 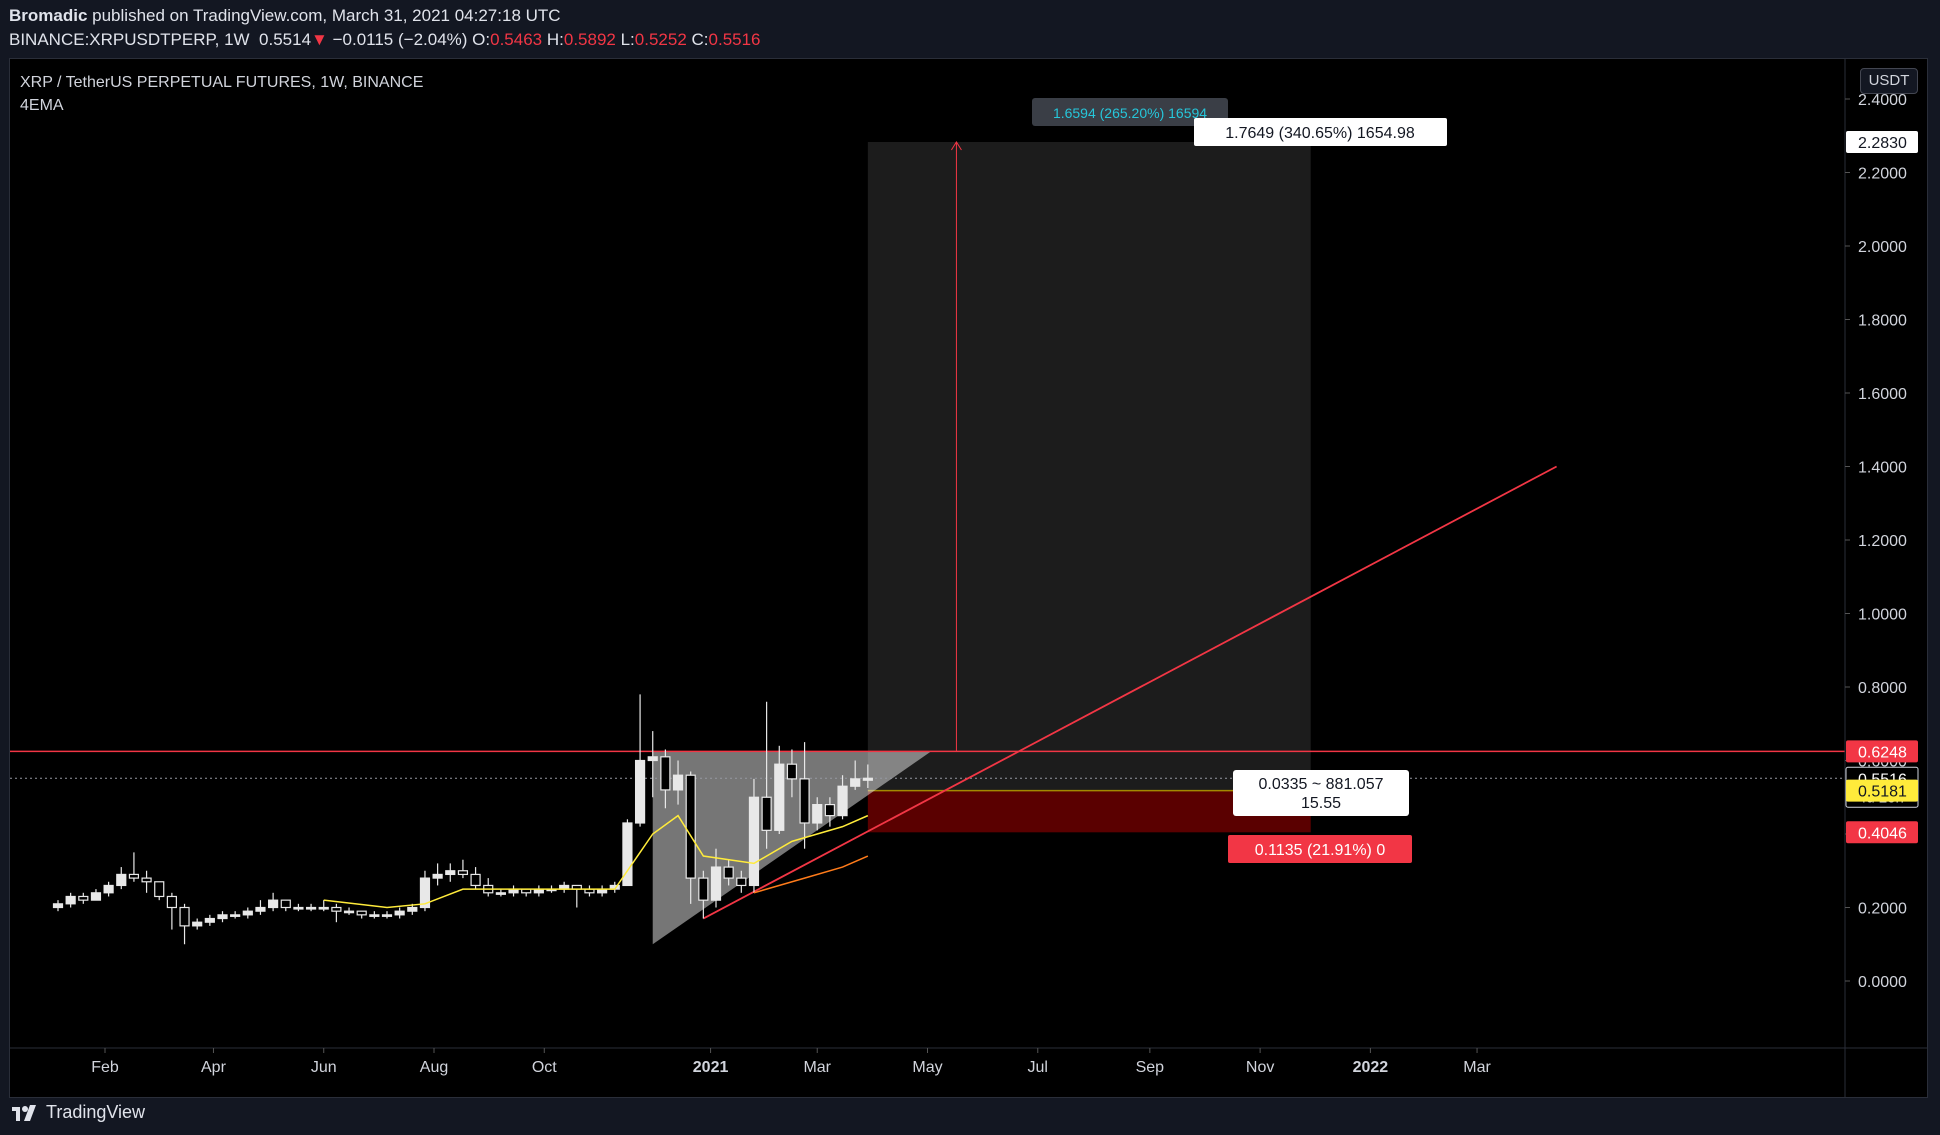 I want to click on target-zone, so click(x=1089, y=466).